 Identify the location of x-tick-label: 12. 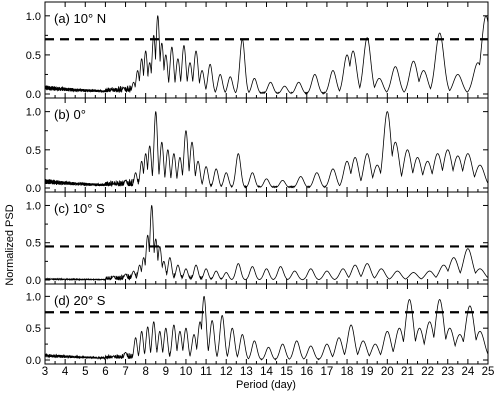
(226, 372).